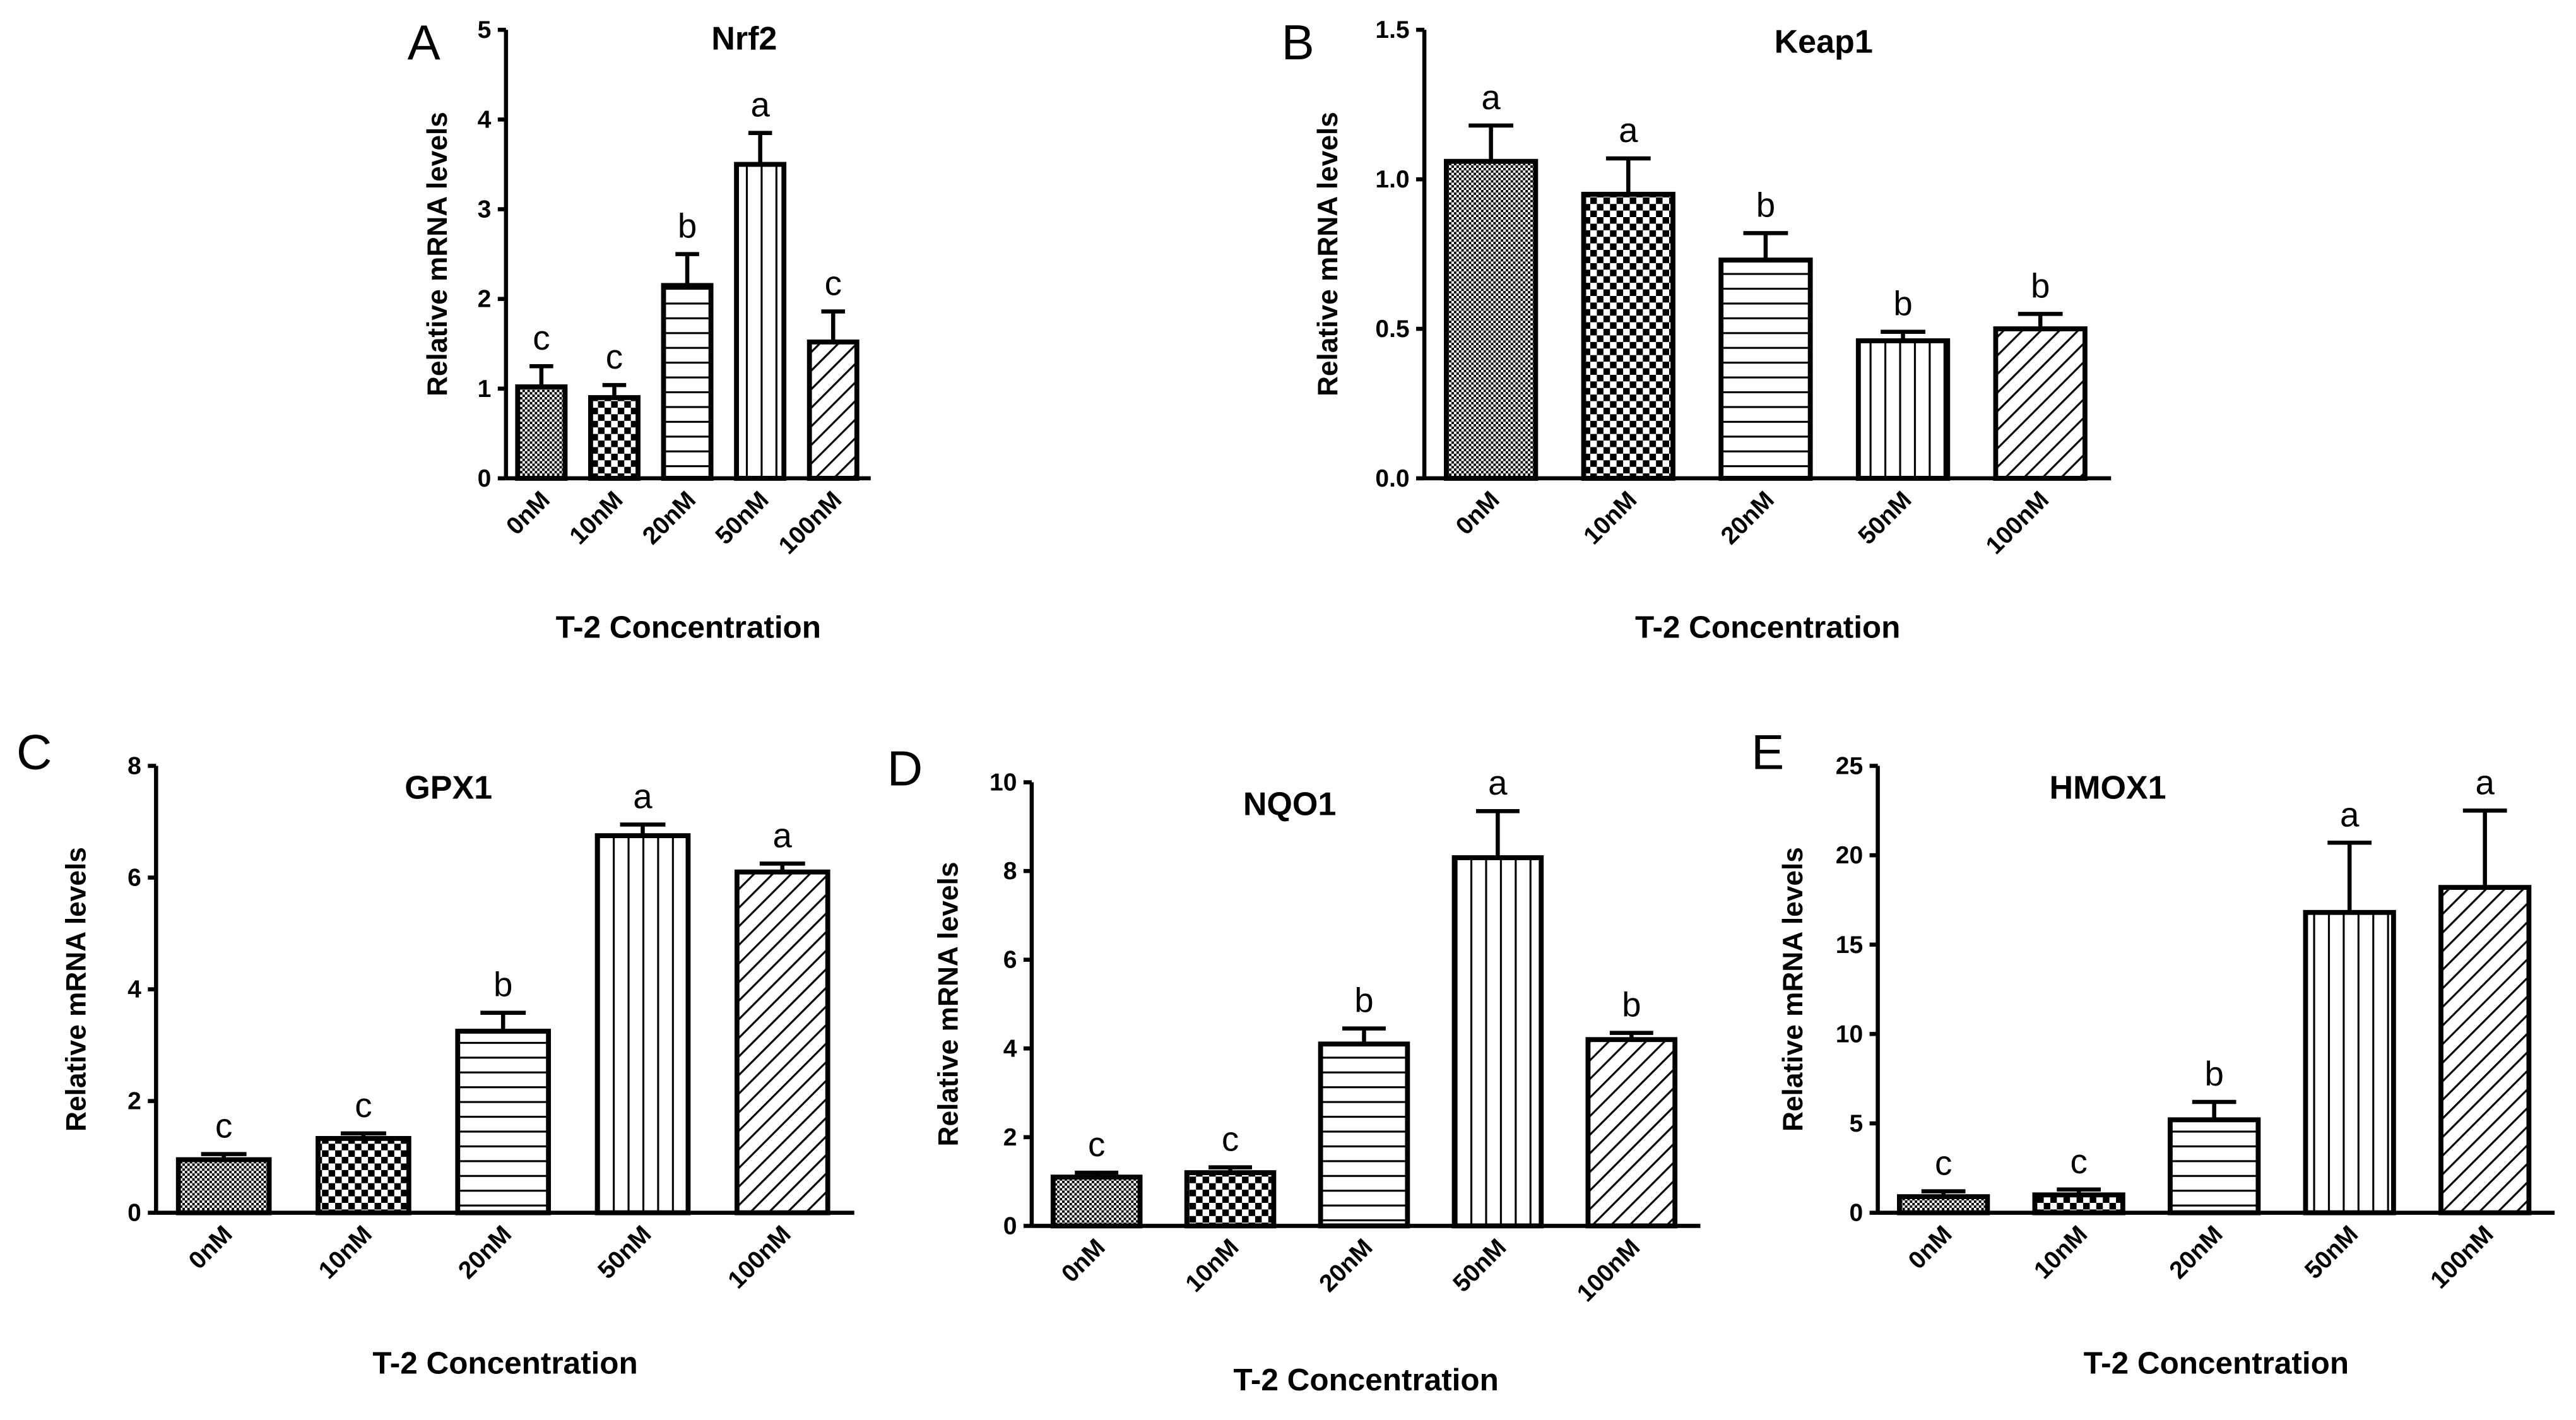  I want to click on y-tick-label: 6, so click(1010, 960).